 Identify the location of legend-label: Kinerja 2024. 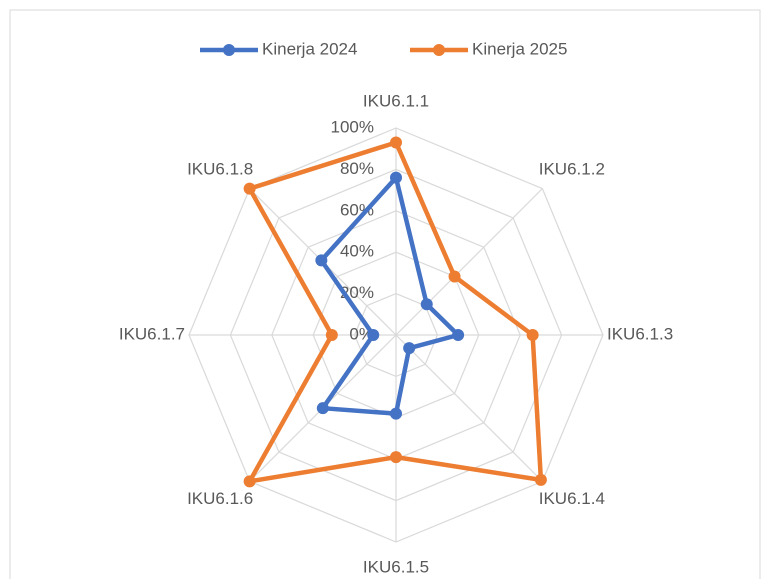
(309, 48).